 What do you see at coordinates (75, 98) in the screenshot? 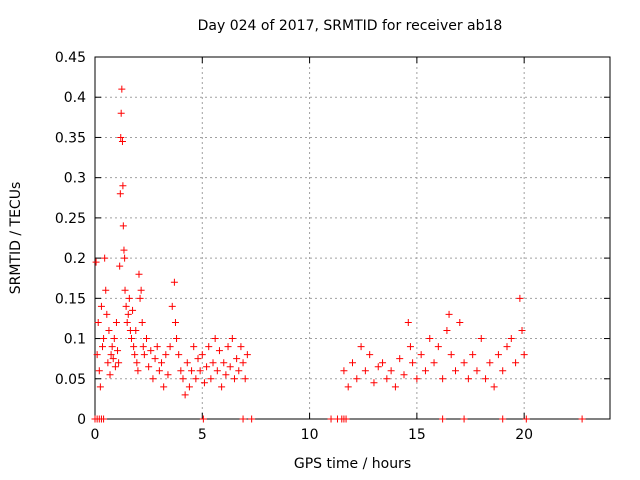
I see `y-tick-label: 0.4` at bounding box center [75, 98].